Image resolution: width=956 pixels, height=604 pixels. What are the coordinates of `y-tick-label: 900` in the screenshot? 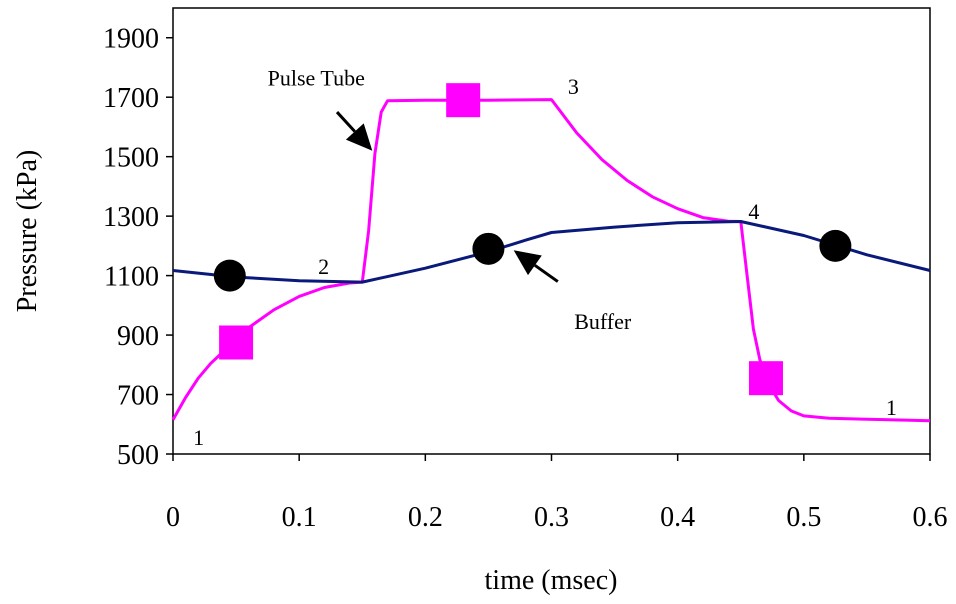 It's located at (138, 336).